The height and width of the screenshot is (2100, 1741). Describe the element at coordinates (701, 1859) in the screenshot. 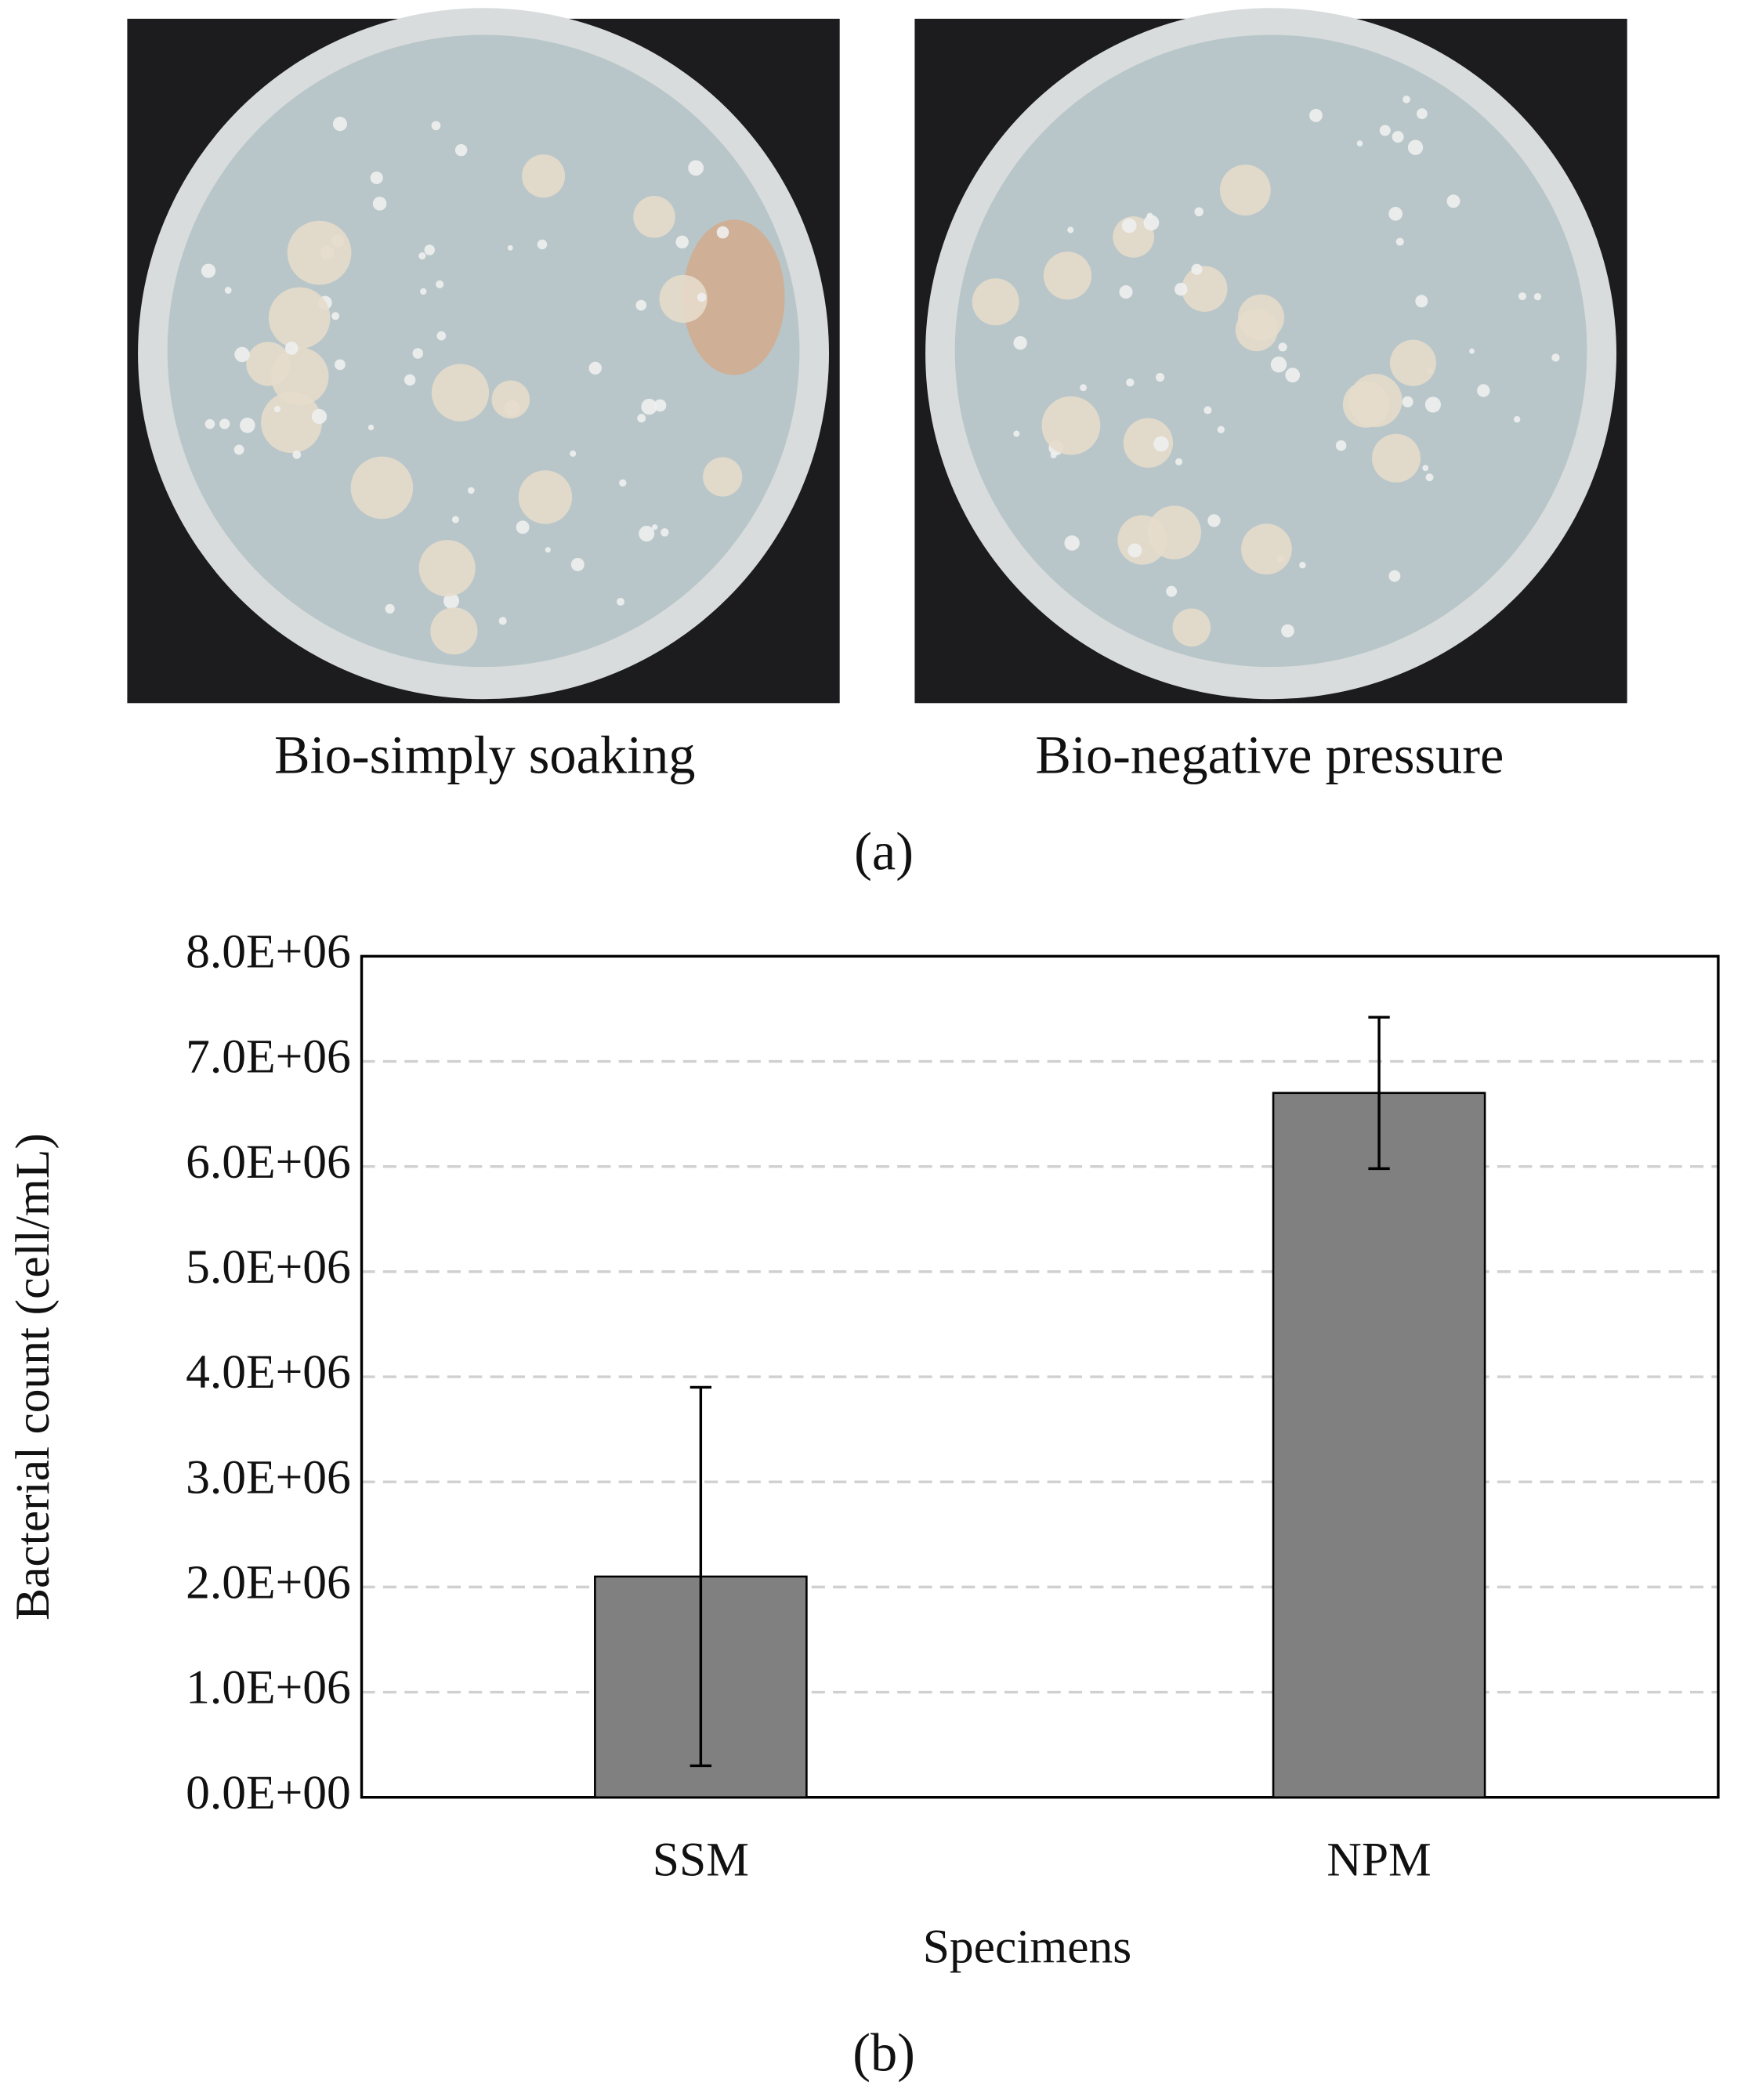

I see `x-tick-label: SSM` at that location.